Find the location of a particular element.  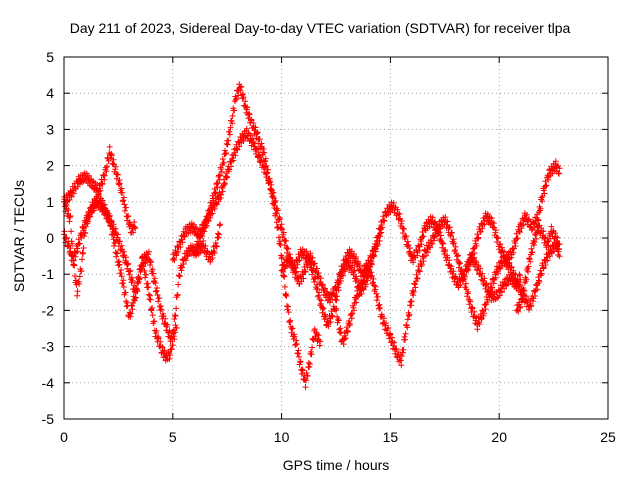

y-tick-label: 3 is located at coordinates (50, 129).